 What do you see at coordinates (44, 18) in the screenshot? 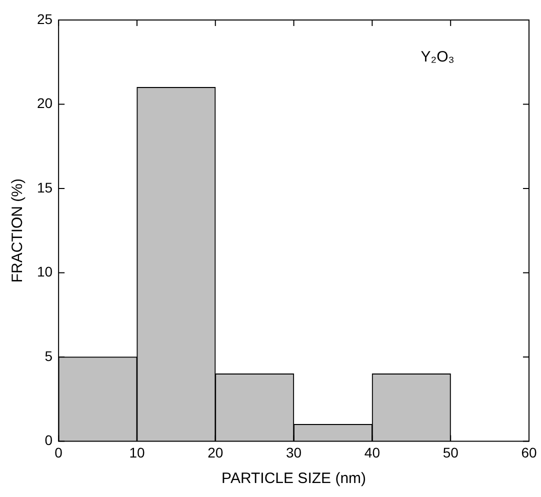
I see `y-tick-label: 25` at bounding box center [44, 18].